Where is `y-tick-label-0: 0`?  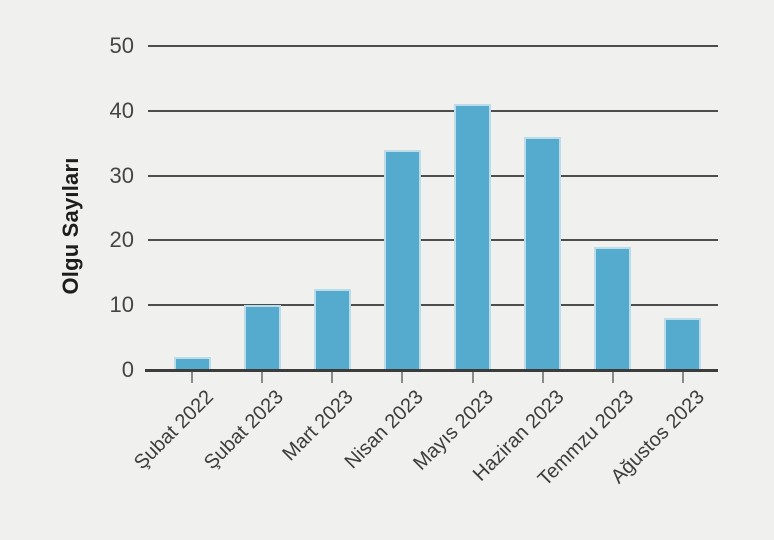 y-tick-label-0: 0 is located at coordinates (127, 369).